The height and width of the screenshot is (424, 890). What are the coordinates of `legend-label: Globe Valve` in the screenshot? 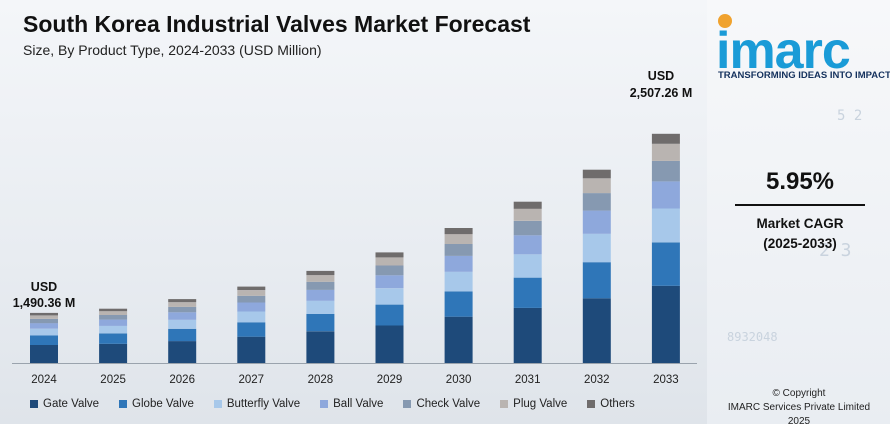 It's located at (163, 404).